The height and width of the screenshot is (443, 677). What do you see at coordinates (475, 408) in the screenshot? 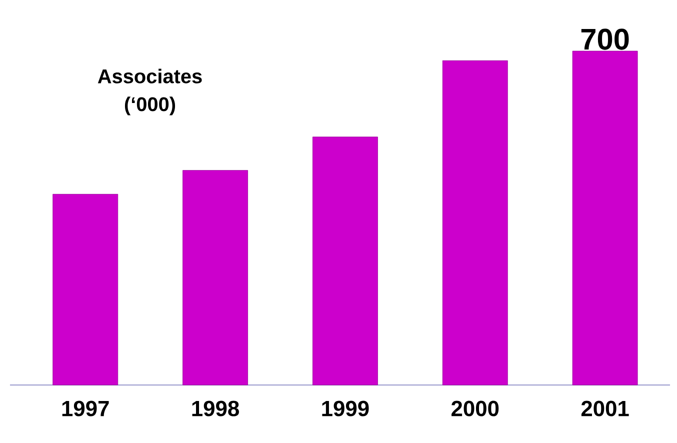
I see `x-tick-label: 2000` at bounding box center [475, 408].